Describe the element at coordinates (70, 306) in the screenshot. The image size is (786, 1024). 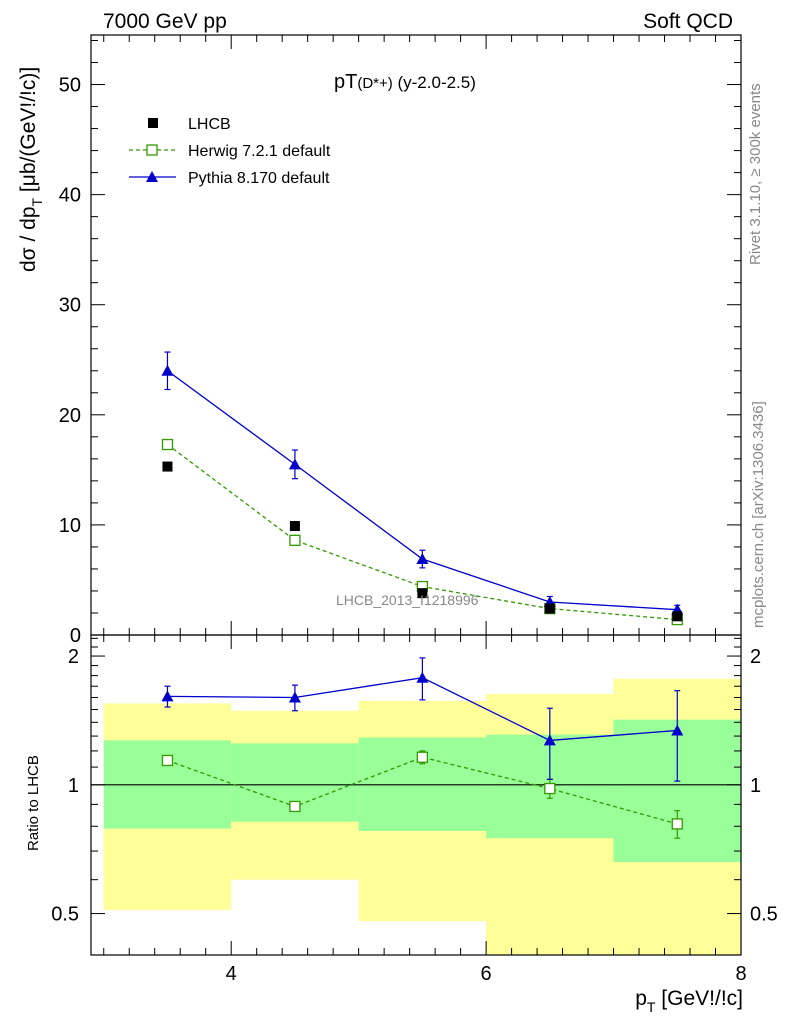
I see `main-y-tick-label: 30` at that location.